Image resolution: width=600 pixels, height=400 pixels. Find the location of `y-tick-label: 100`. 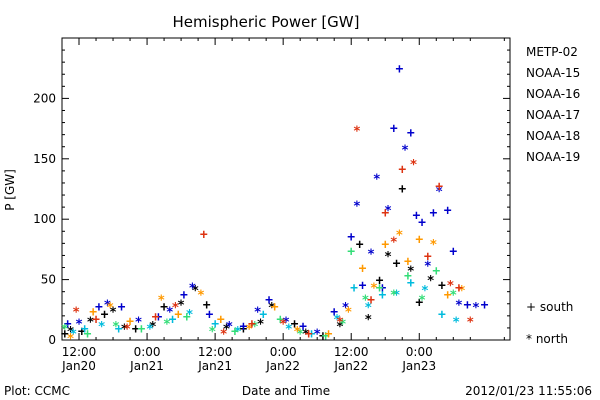

y-tick-label: 100 is located at coordinates (44, 219).